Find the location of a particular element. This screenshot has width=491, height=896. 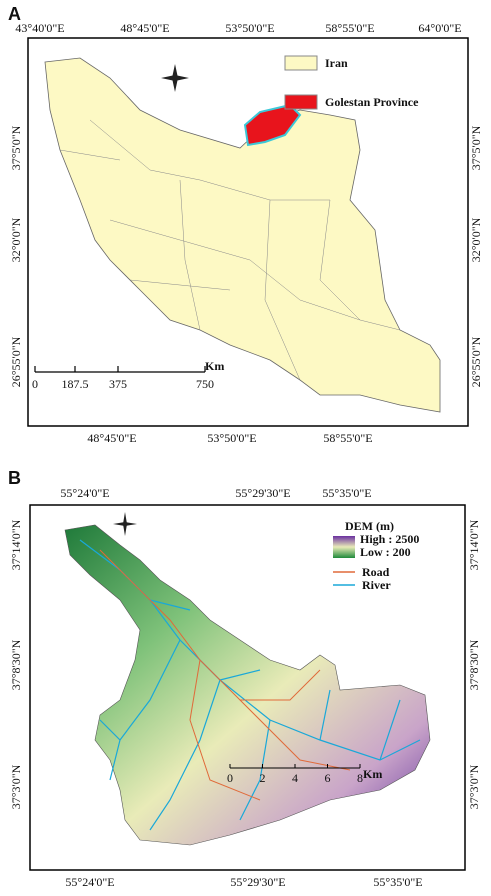

scale-label: 6 is located at coordinates (328, 778).